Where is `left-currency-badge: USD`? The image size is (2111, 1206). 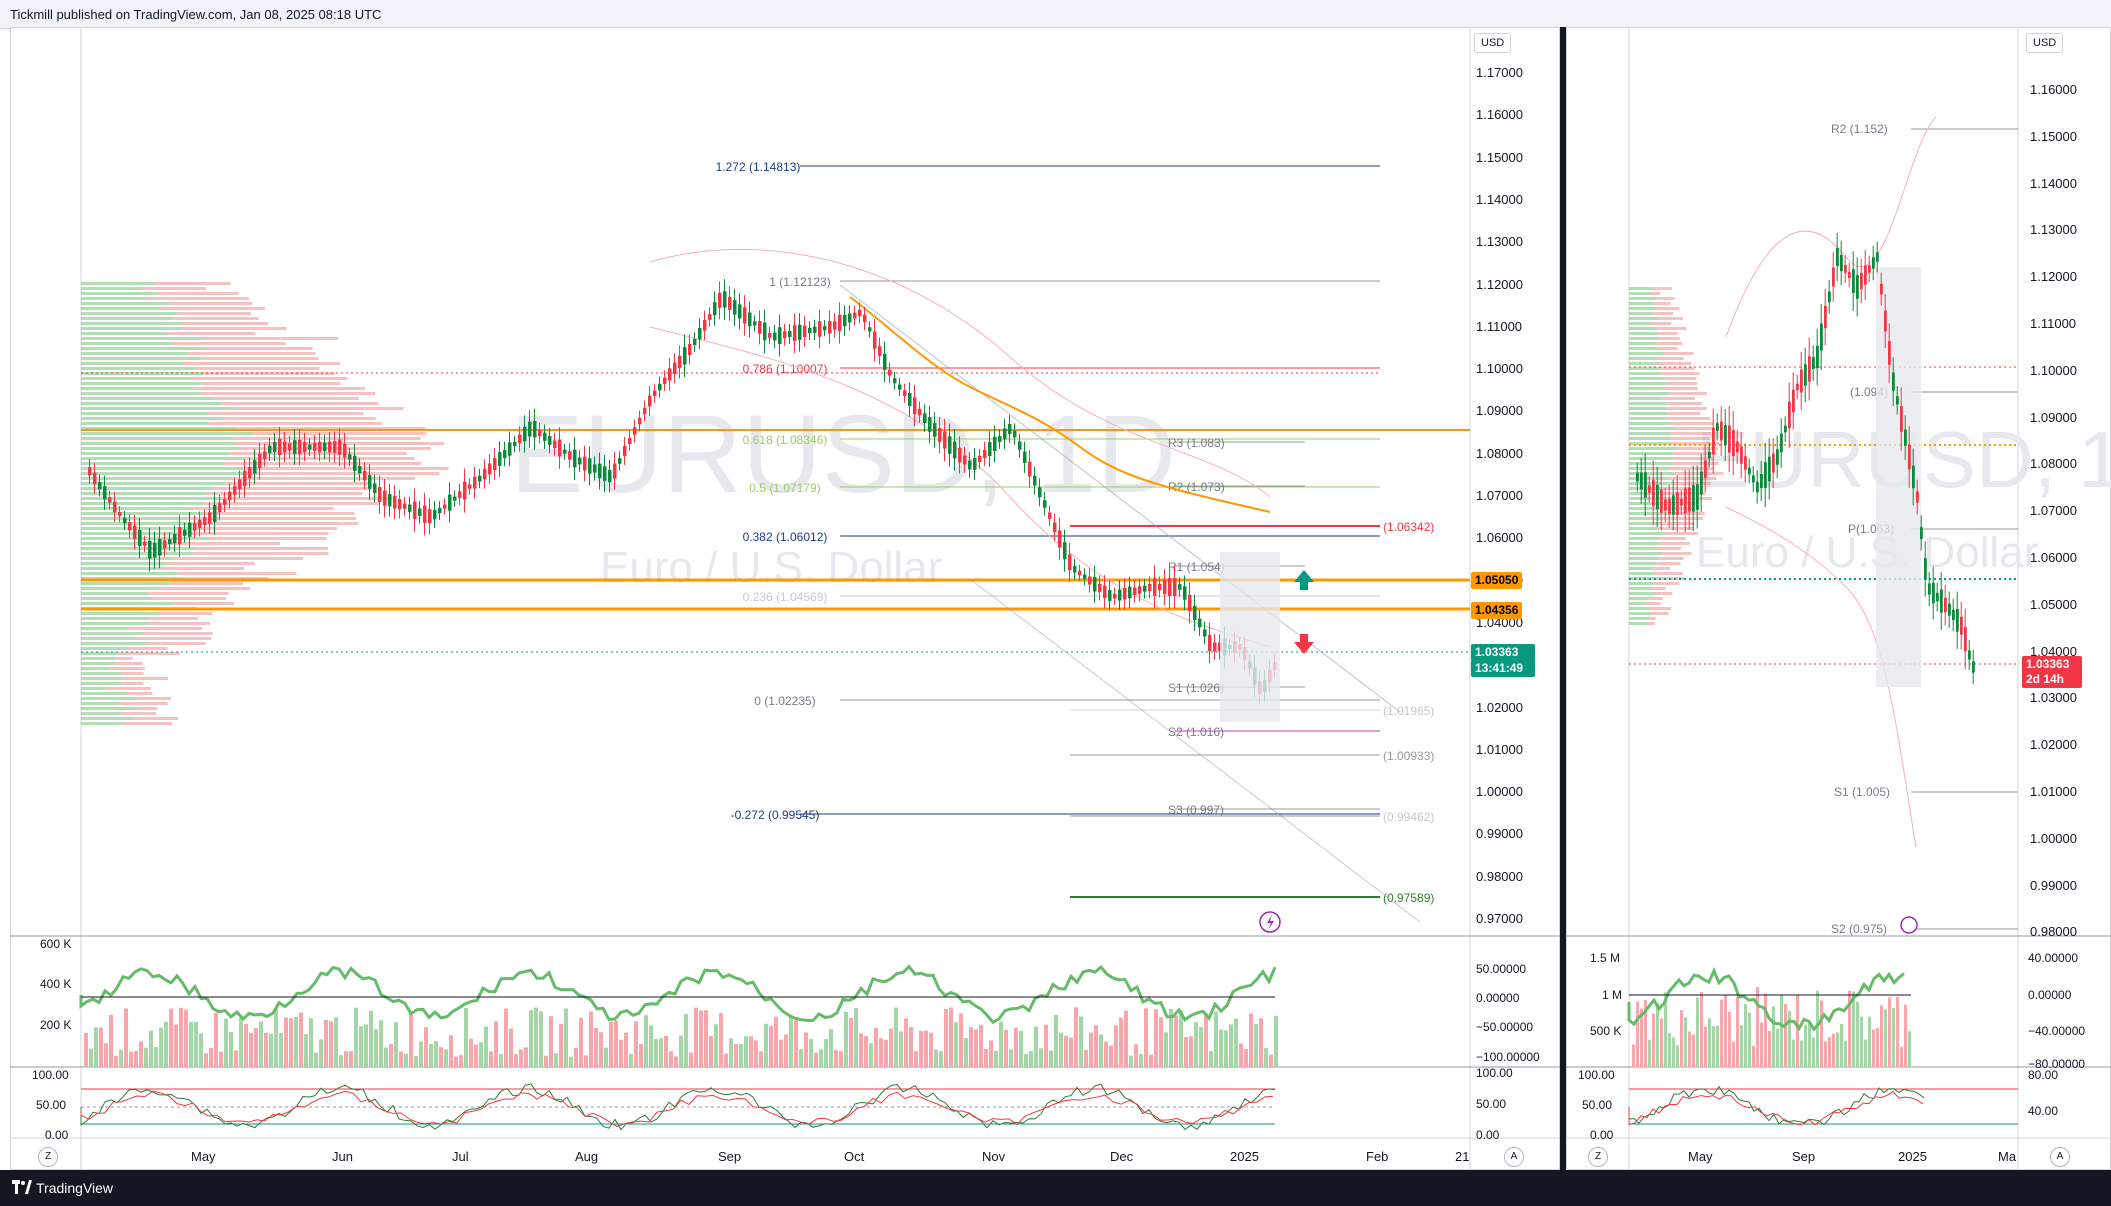
left-currency-badge: USD is located at coordinates (1493, 43).